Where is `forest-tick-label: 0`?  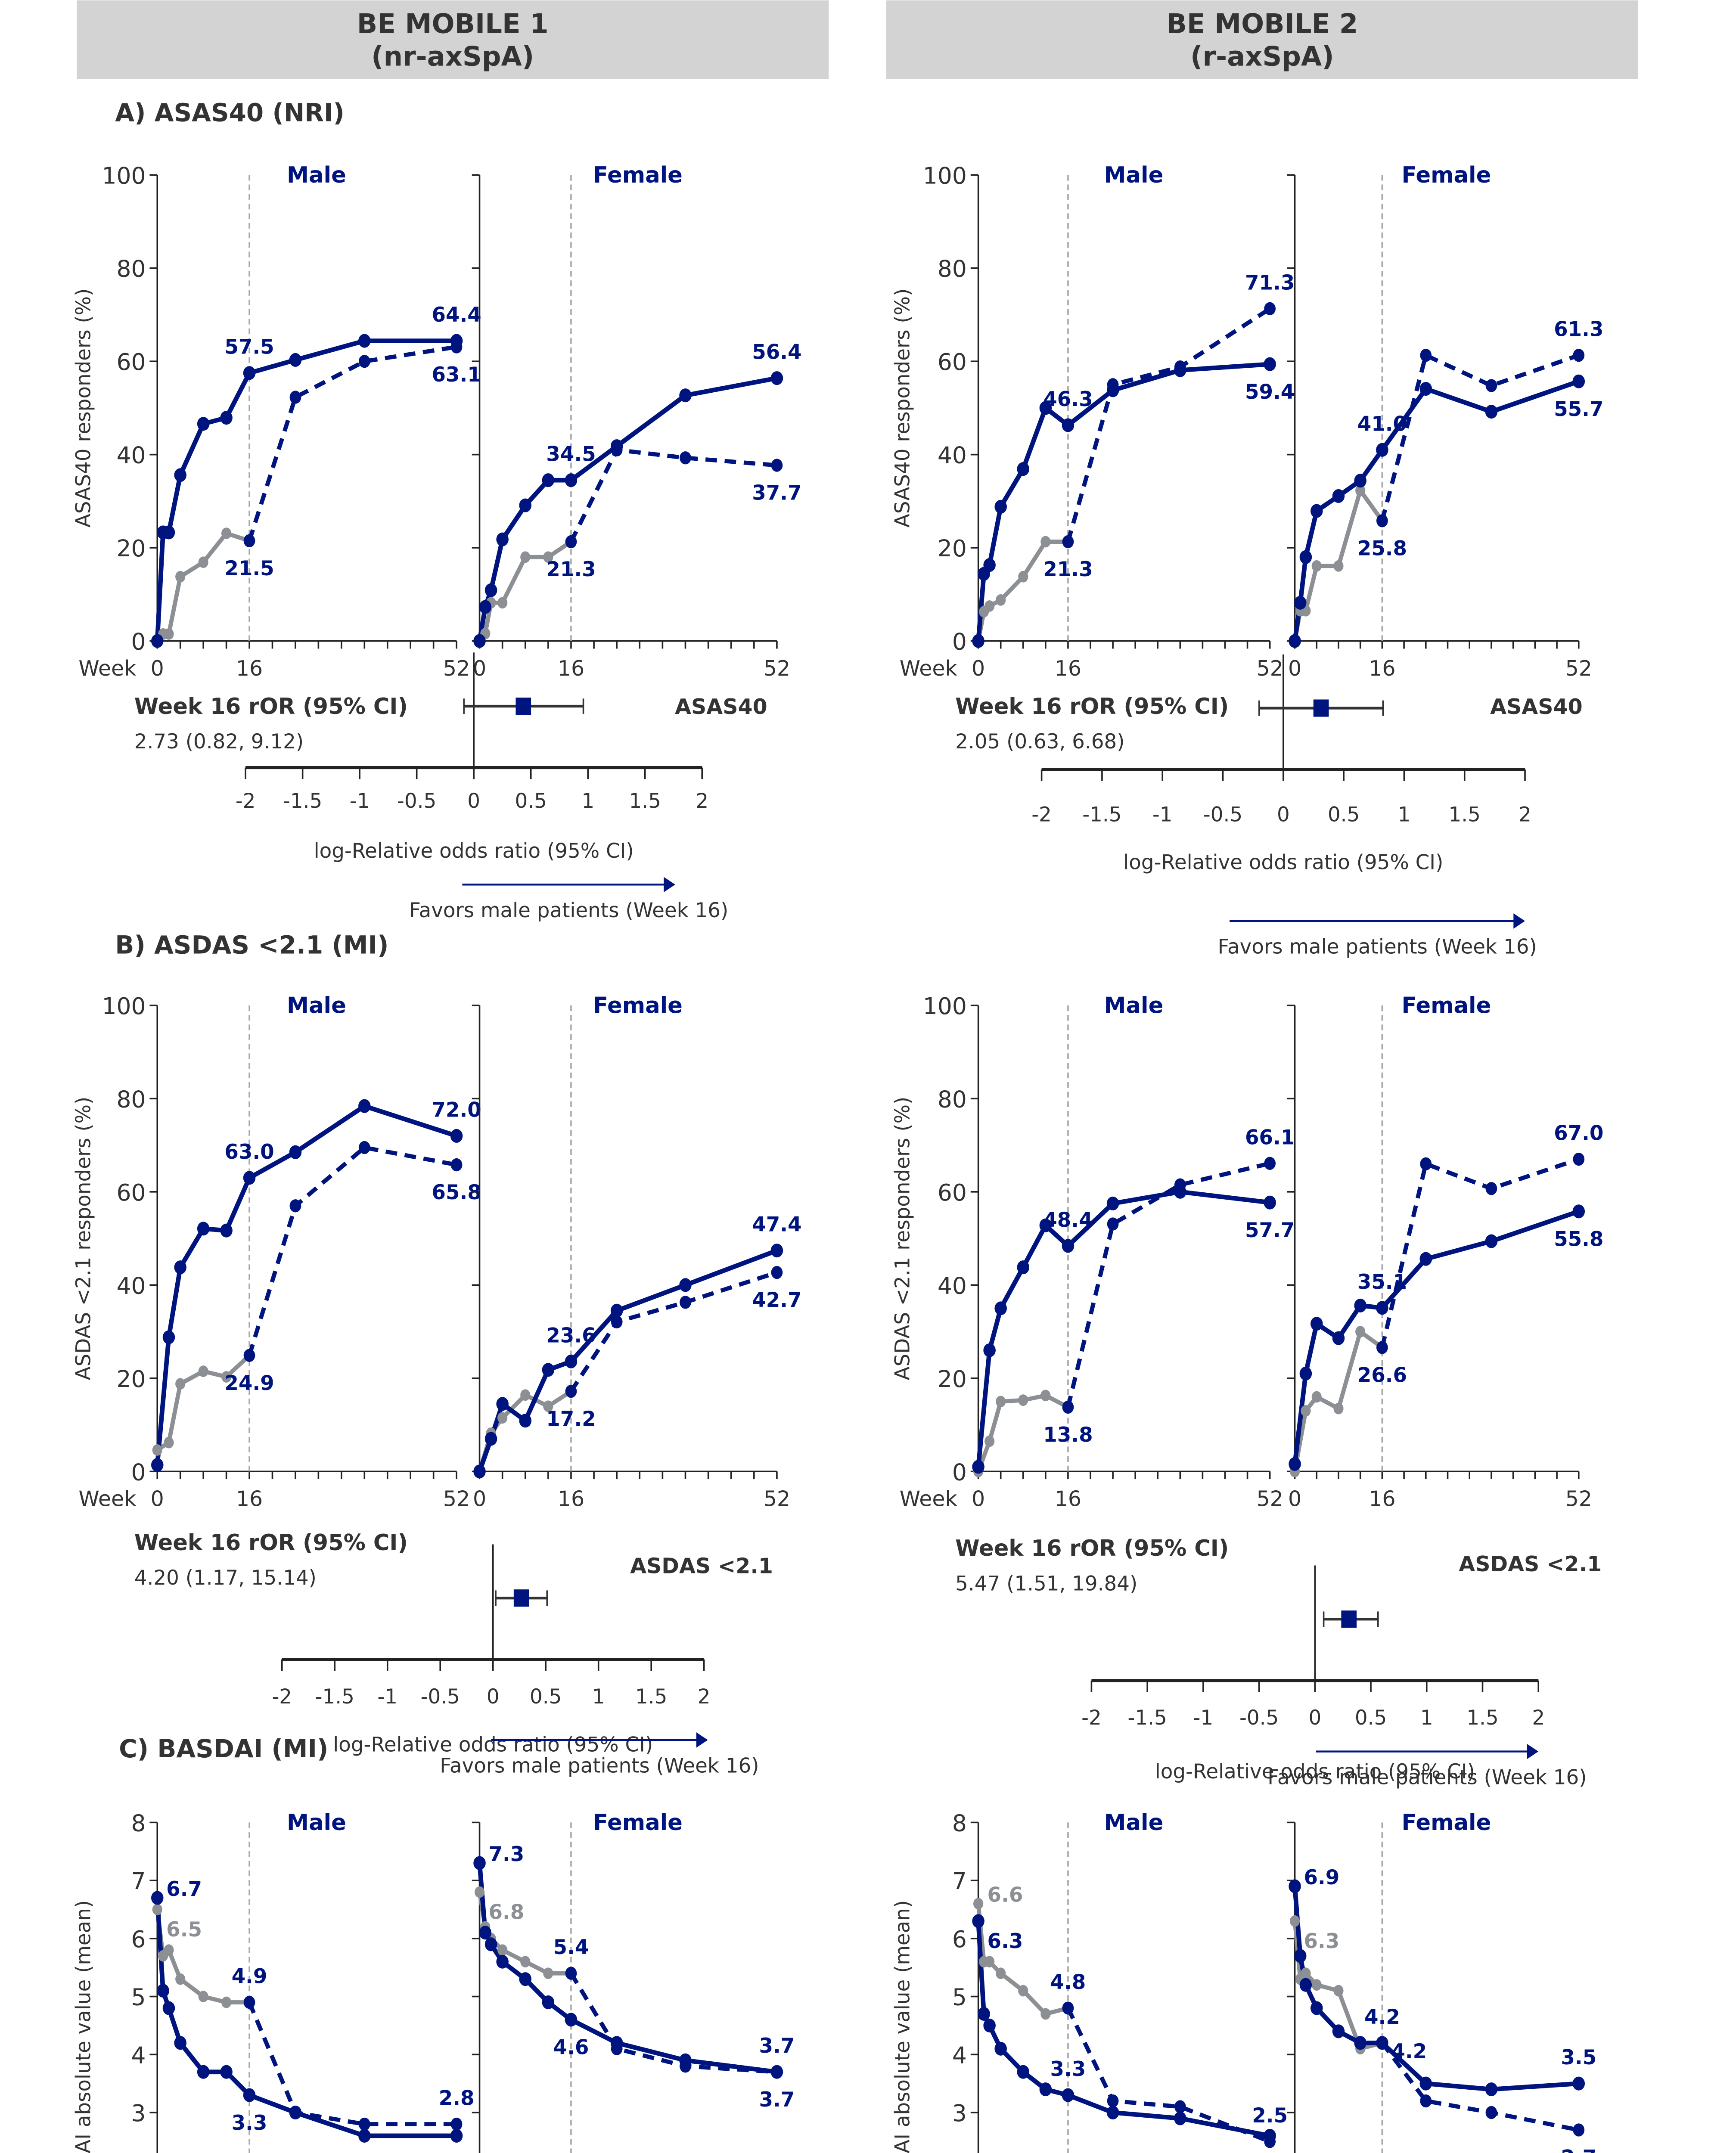
forest-tick-label: 0 is located at coordinates (494, 1697).